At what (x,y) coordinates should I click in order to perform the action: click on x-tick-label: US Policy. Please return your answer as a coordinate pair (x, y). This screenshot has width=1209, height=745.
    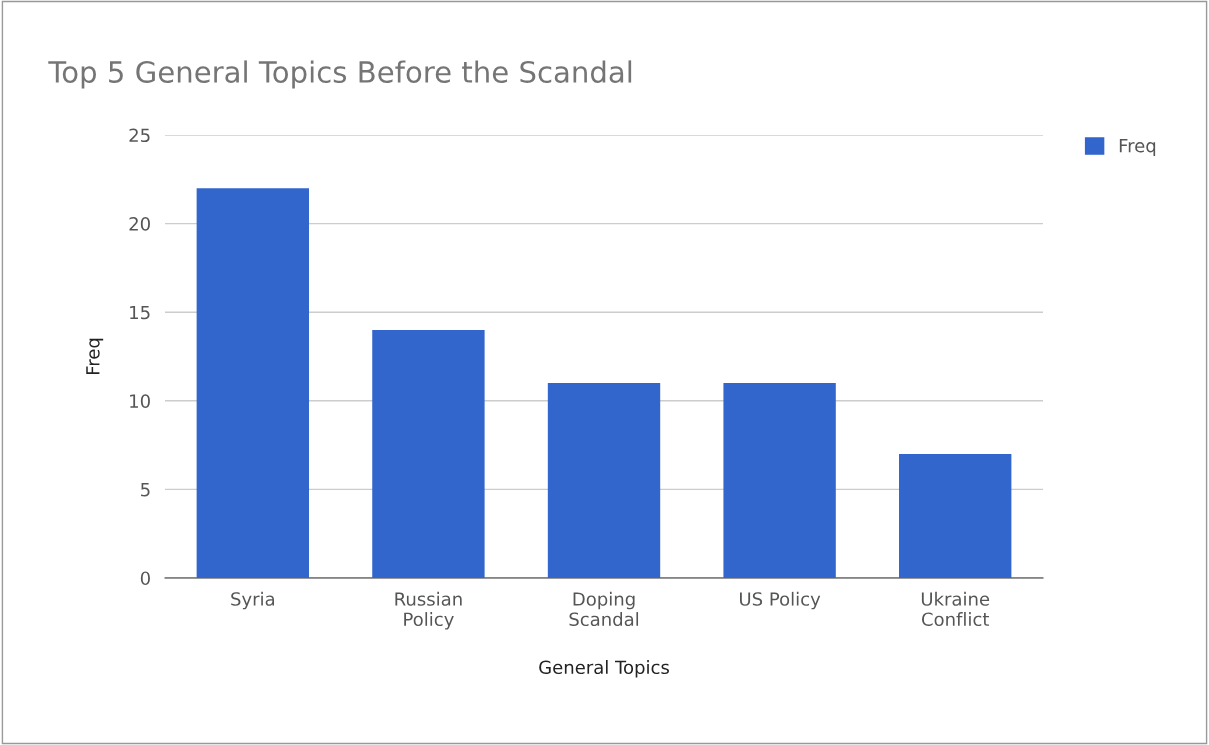
    Looking at the image, I should click on (780, 600).